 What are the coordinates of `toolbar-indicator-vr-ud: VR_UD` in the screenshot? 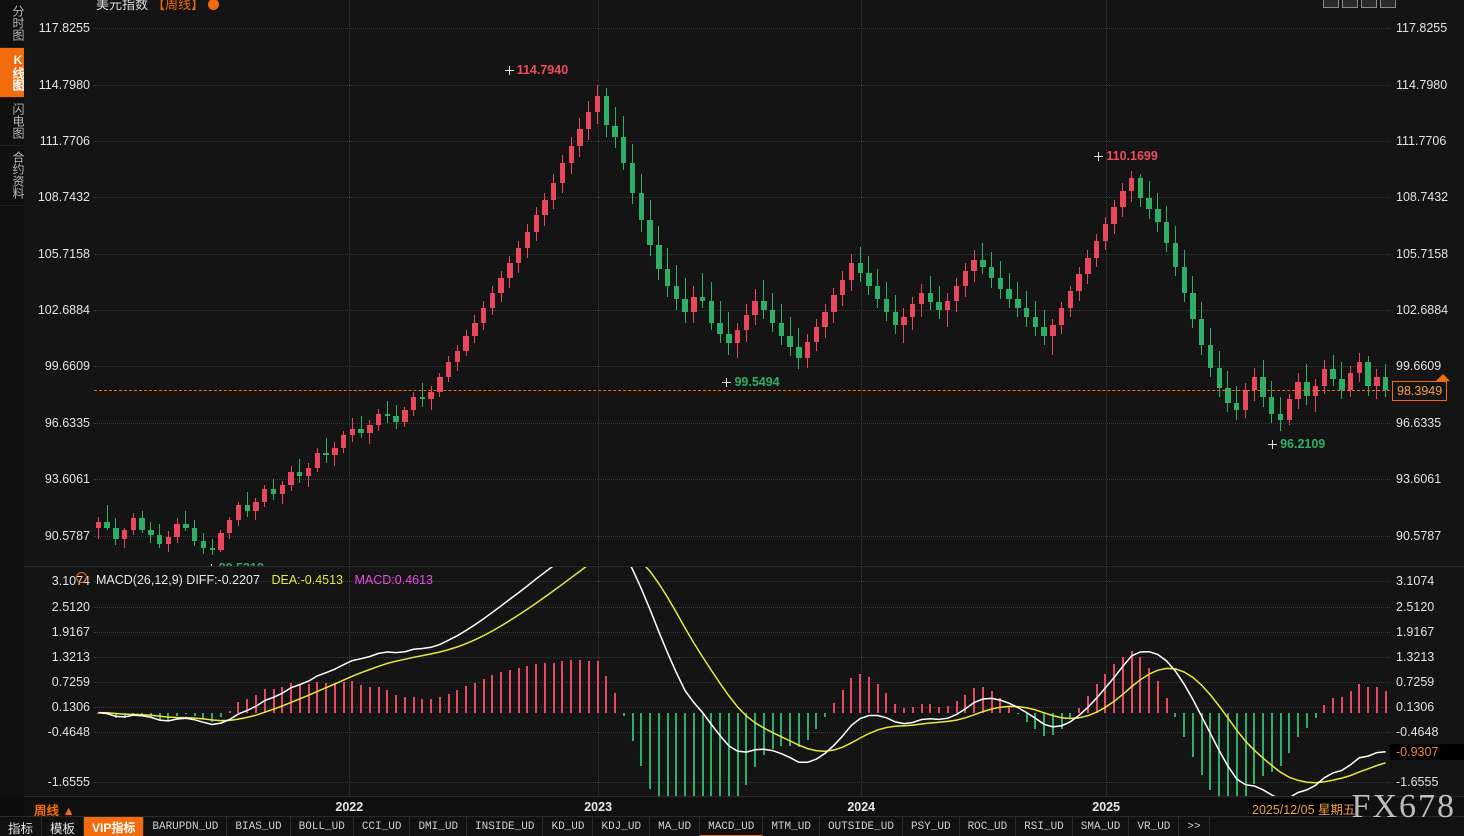 It's located at (1154, 826).